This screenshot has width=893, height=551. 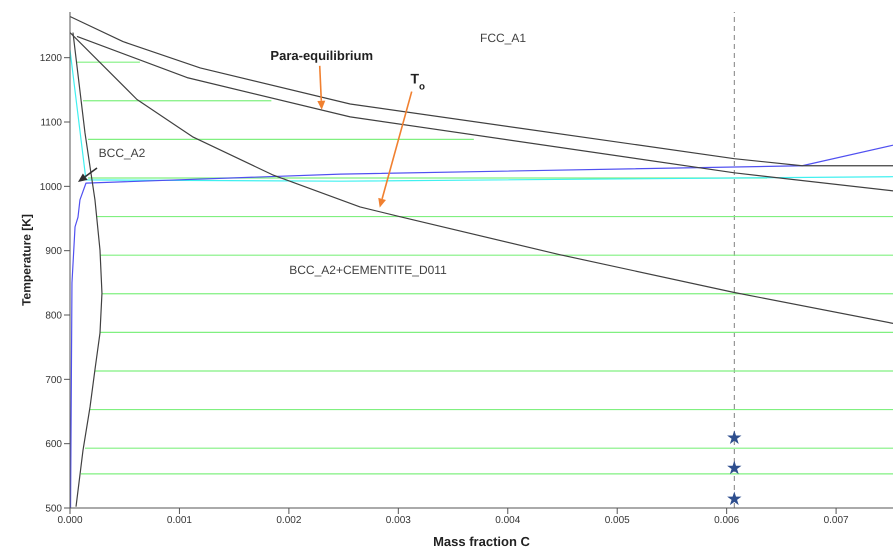 I want to click on x-tick-label: 0.003, so click(x=399, y=520).